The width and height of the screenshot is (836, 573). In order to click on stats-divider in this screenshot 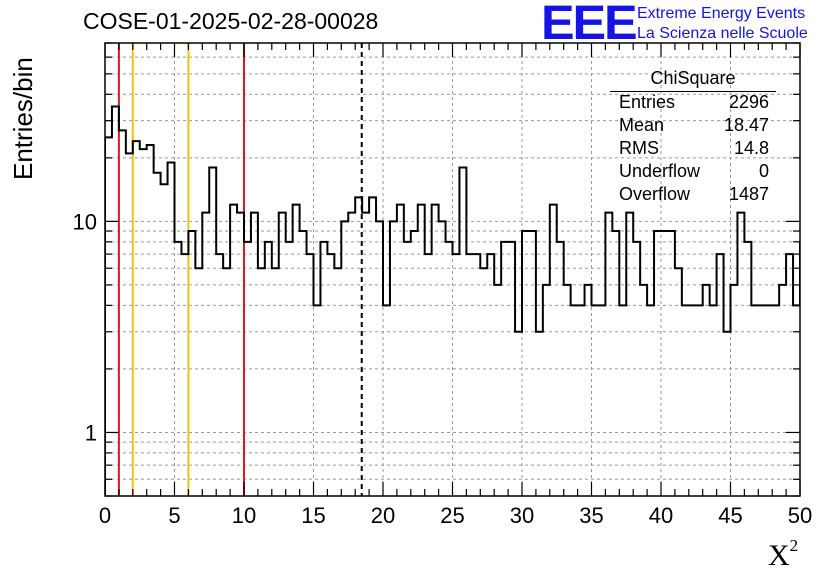, I will do `click(693, 91)`.